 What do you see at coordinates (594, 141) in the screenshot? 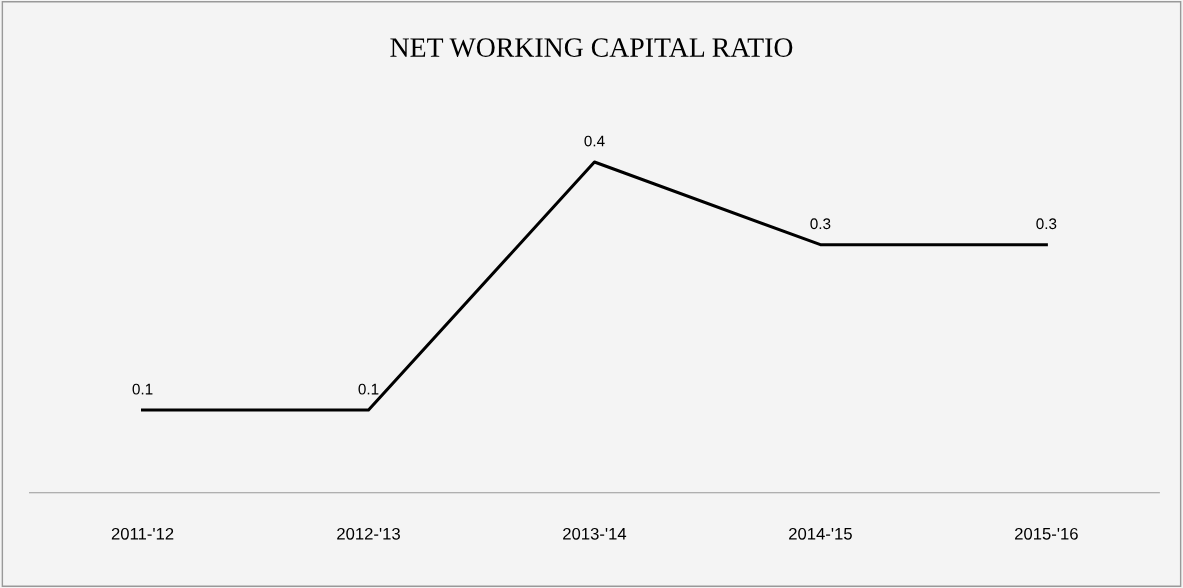
I see `data-label: 0.4` at bounding box center [594, 141].